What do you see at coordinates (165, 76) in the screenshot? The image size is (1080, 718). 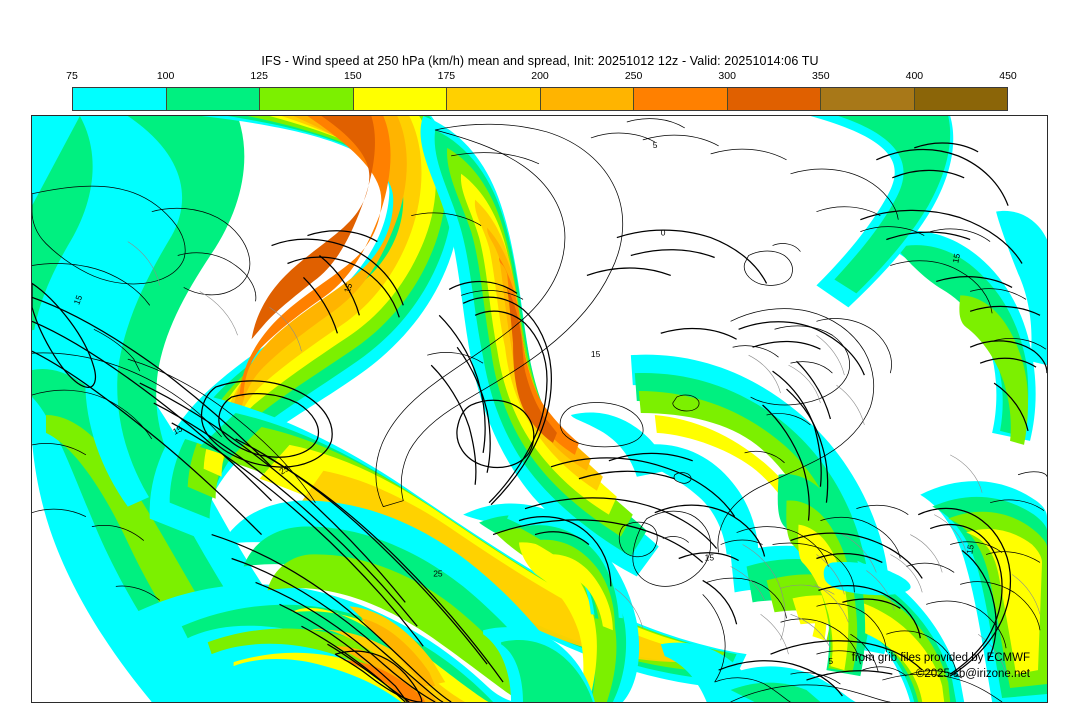 I see `colorbar-tick-100: 100` at bounding box center [165, 76].